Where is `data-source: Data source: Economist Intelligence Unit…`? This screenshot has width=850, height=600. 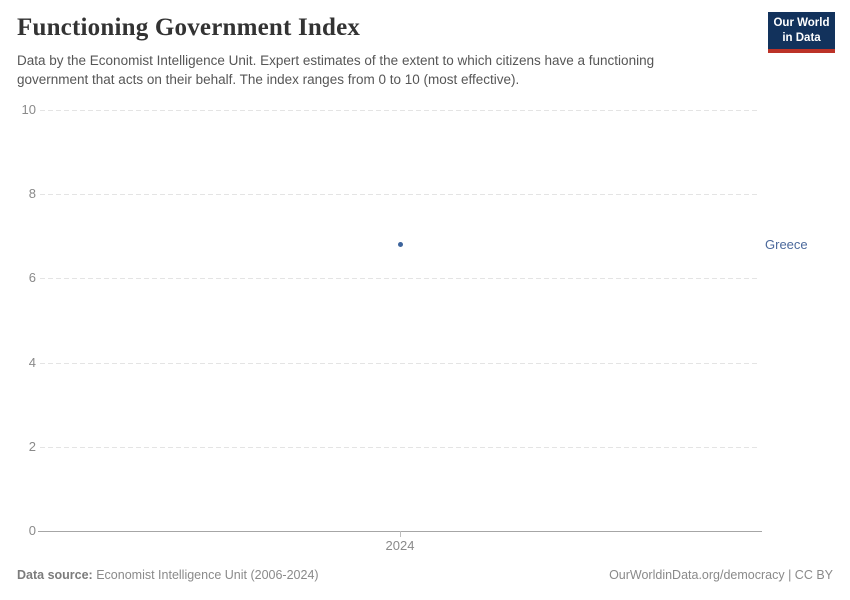
data-source: Data source: Economist Intelligence Unit… is located at coordinates (168, 575).